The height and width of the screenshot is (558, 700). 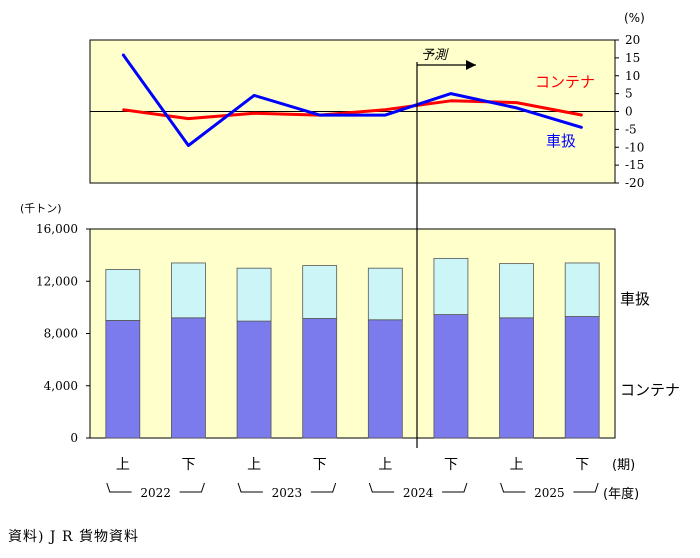 What do you see at coordinates (635, 299) in the screenshot?
I see `bar-legend-wagon: 車扱` at bounding box center [635, 299].